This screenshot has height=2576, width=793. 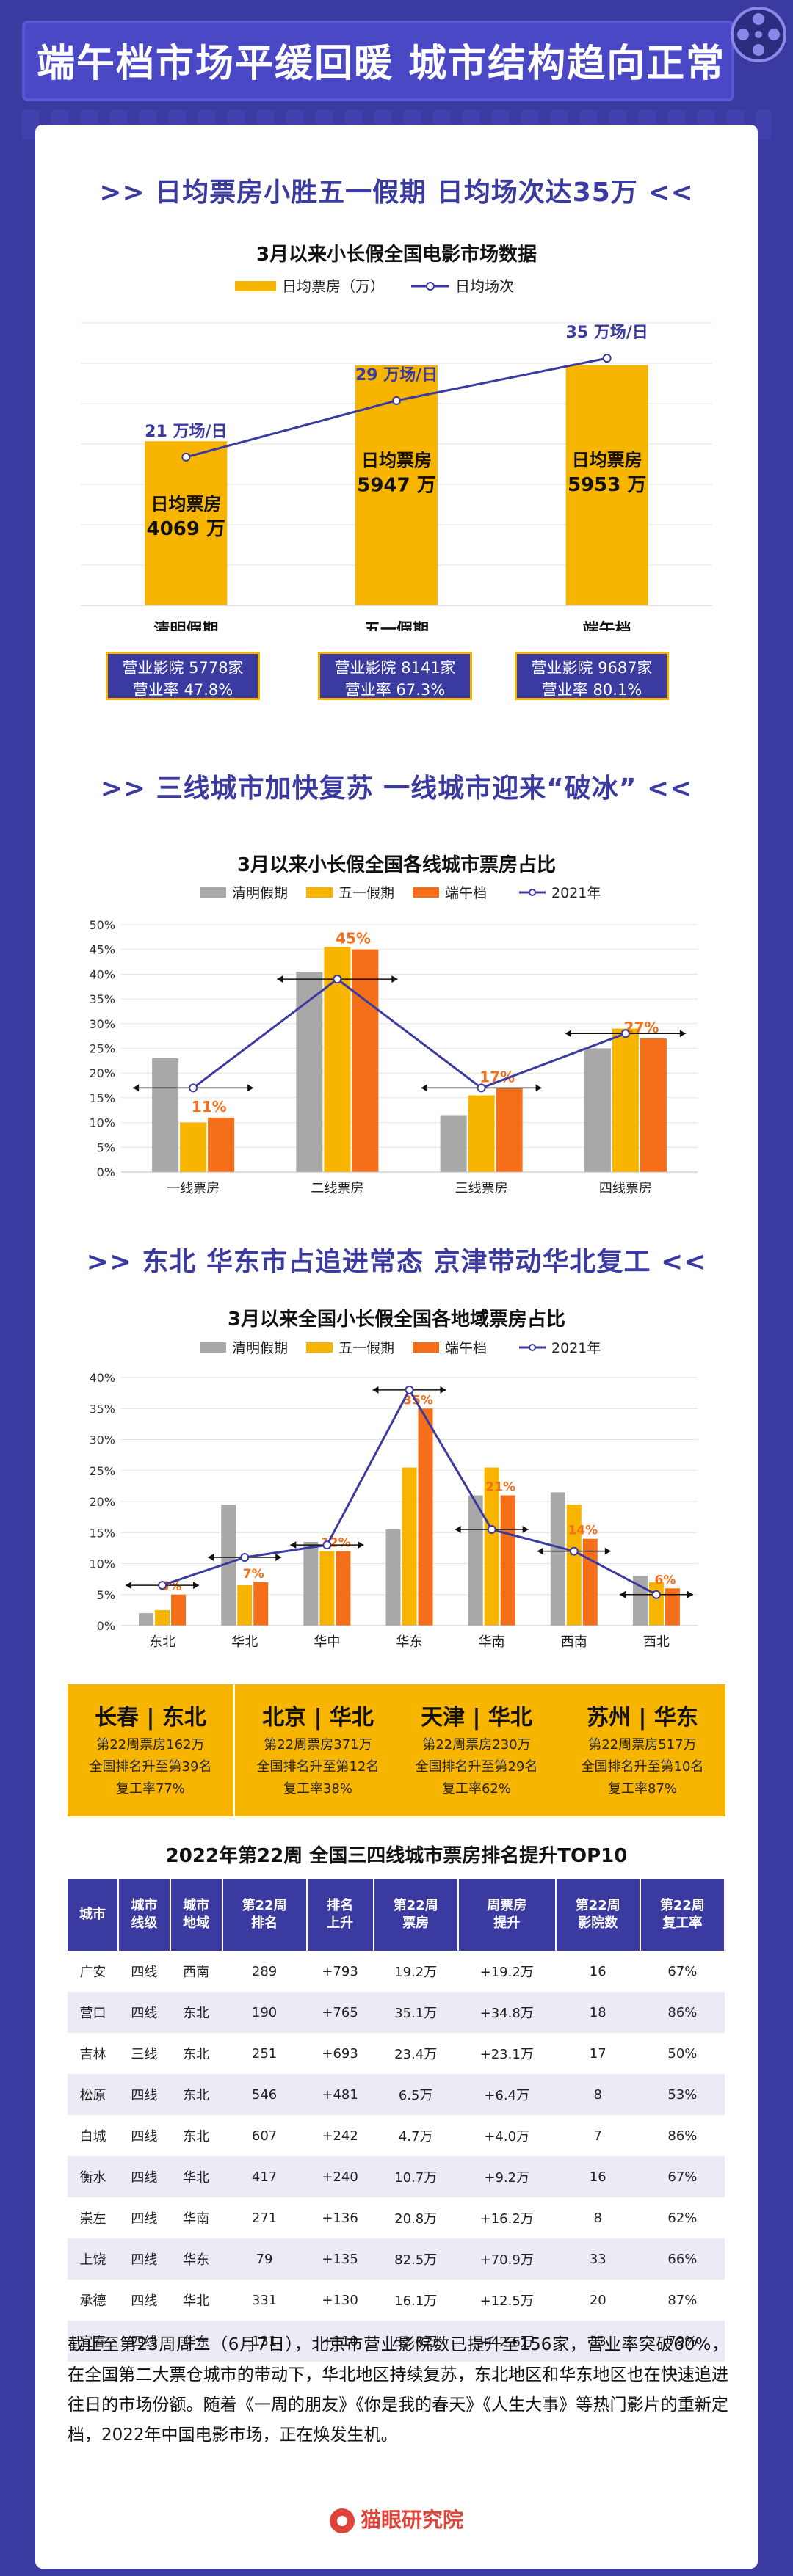 I want to click on y-tick-label: 30%, so click(x=102, y=1440).